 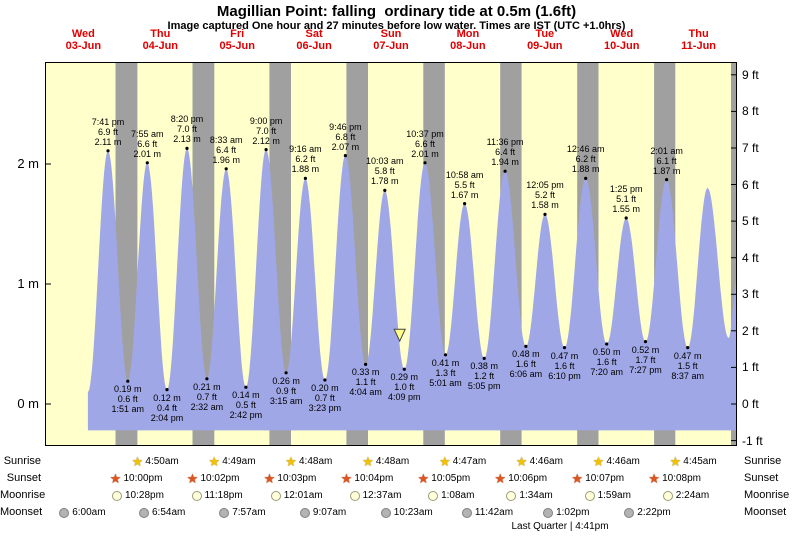 I want to click on sunrise-time: 4:45am, so click(x=700, y=461).